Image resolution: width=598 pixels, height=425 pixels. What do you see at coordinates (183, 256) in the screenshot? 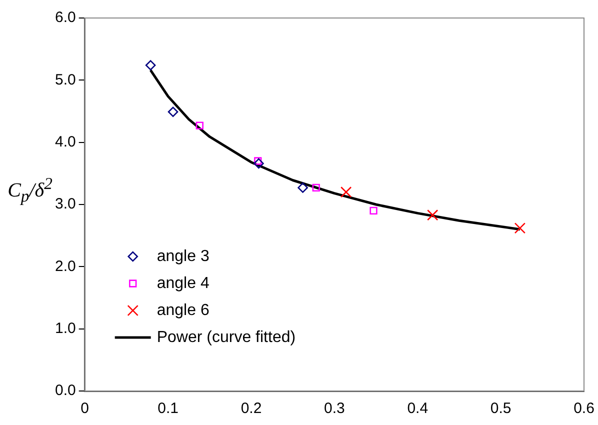
I see `legend-label: angle 3` at bounding box center [183, 256].